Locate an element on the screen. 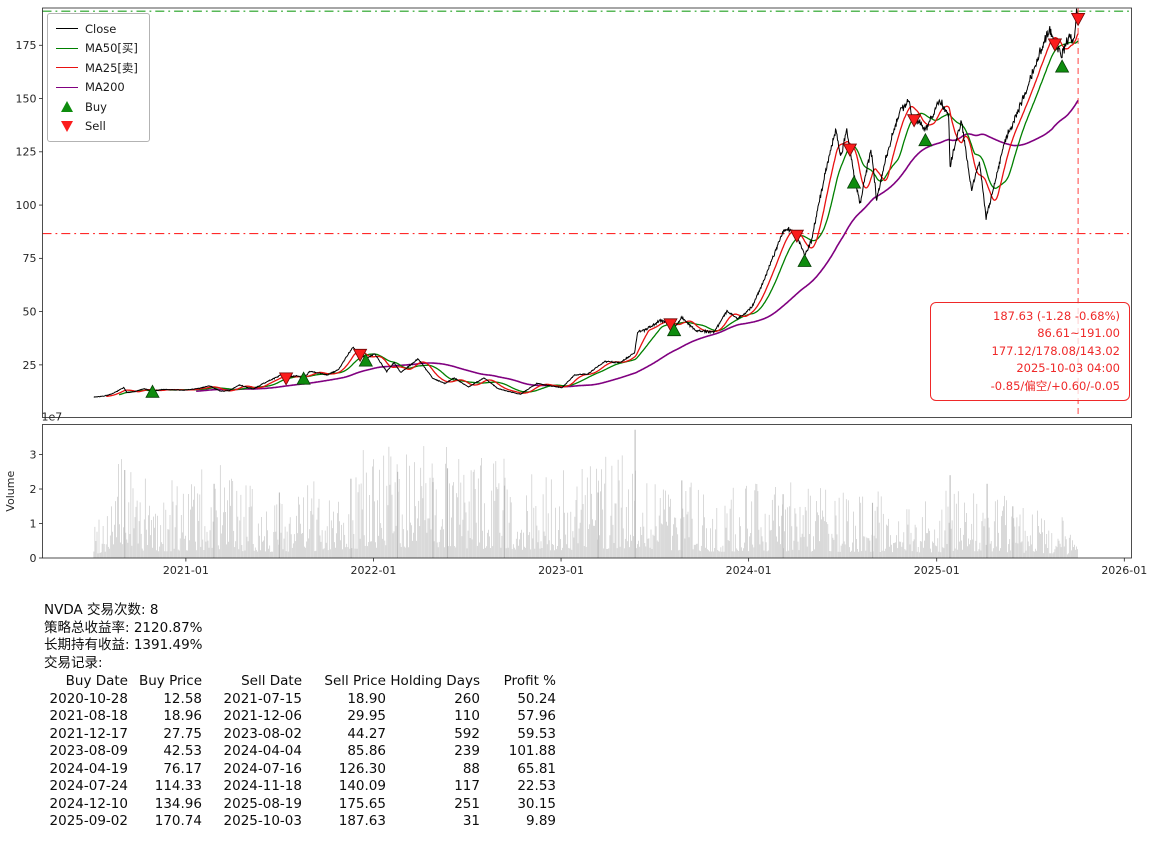  x-tick-label: 2023-01 is located at coordinates (561, 570).